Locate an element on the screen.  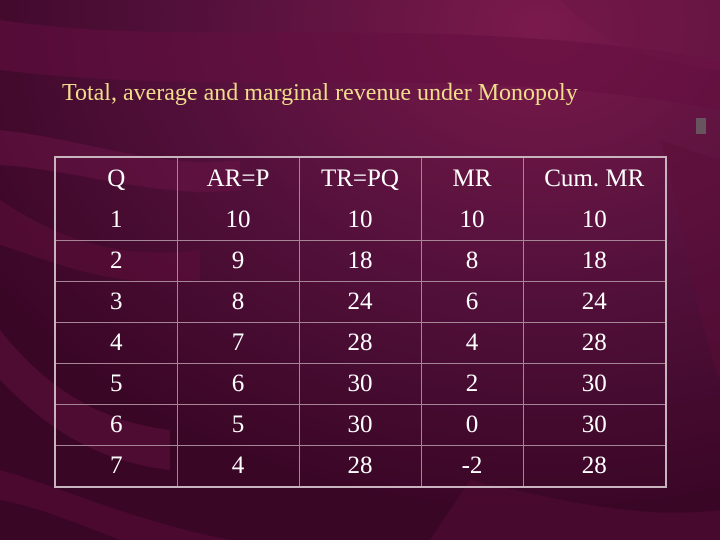
table-row: 5 6 30 2 30 is located at coordinates (361, 384).